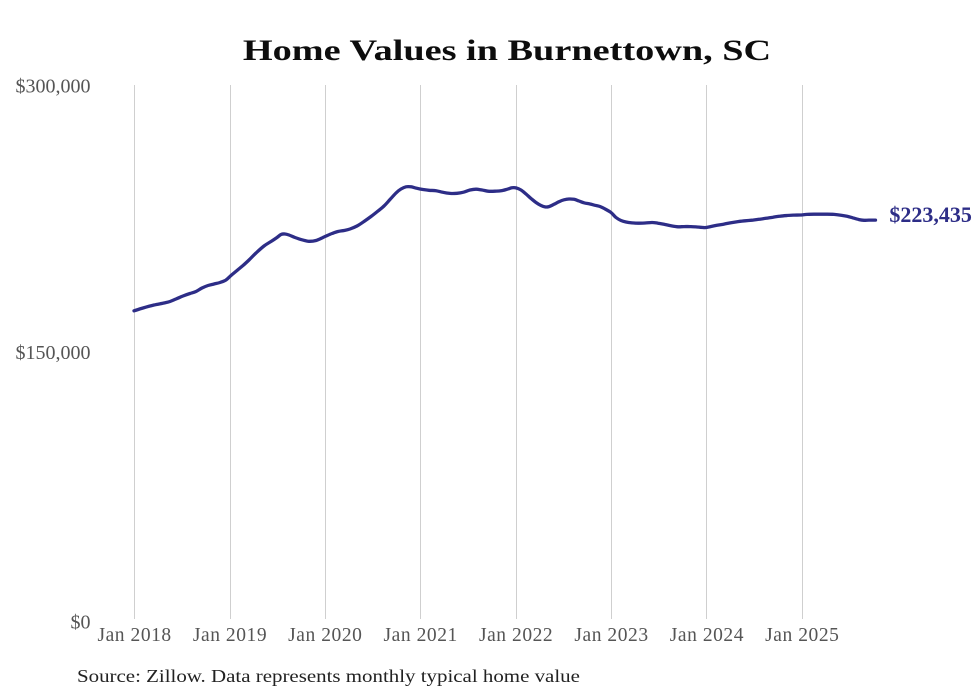  Describe the element at coordinates (230, 635) in the screenshot. I see `svg-text: Jan 2019` at that location.